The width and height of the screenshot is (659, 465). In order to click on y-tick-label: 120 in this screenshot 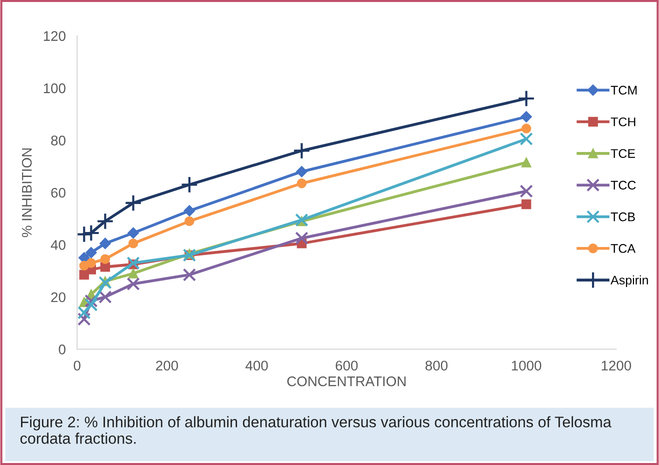, I will do `click(55, 36)`.